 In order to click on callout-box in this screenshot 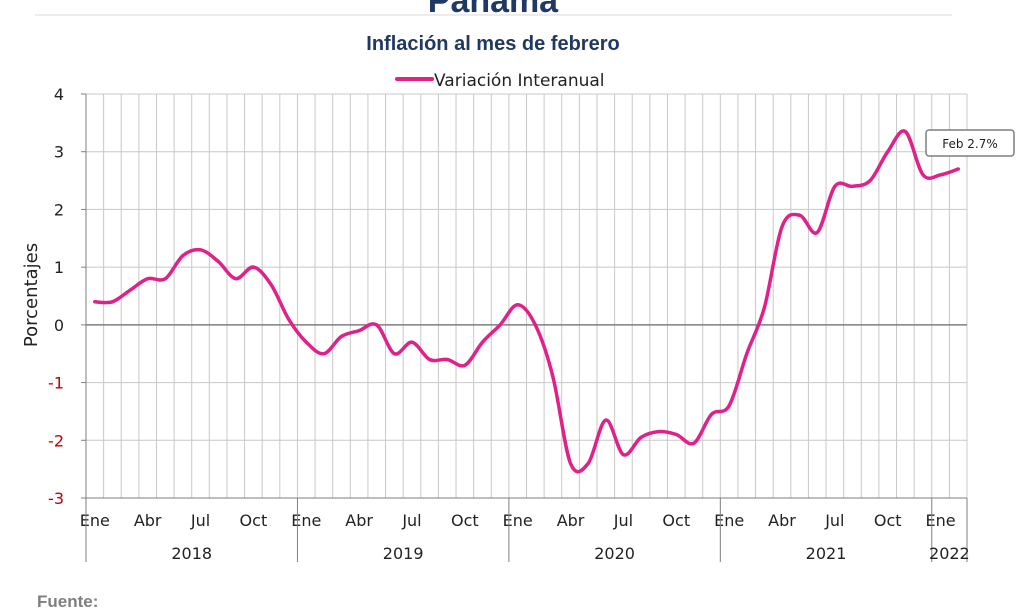, I will do `click(970, 143)`.